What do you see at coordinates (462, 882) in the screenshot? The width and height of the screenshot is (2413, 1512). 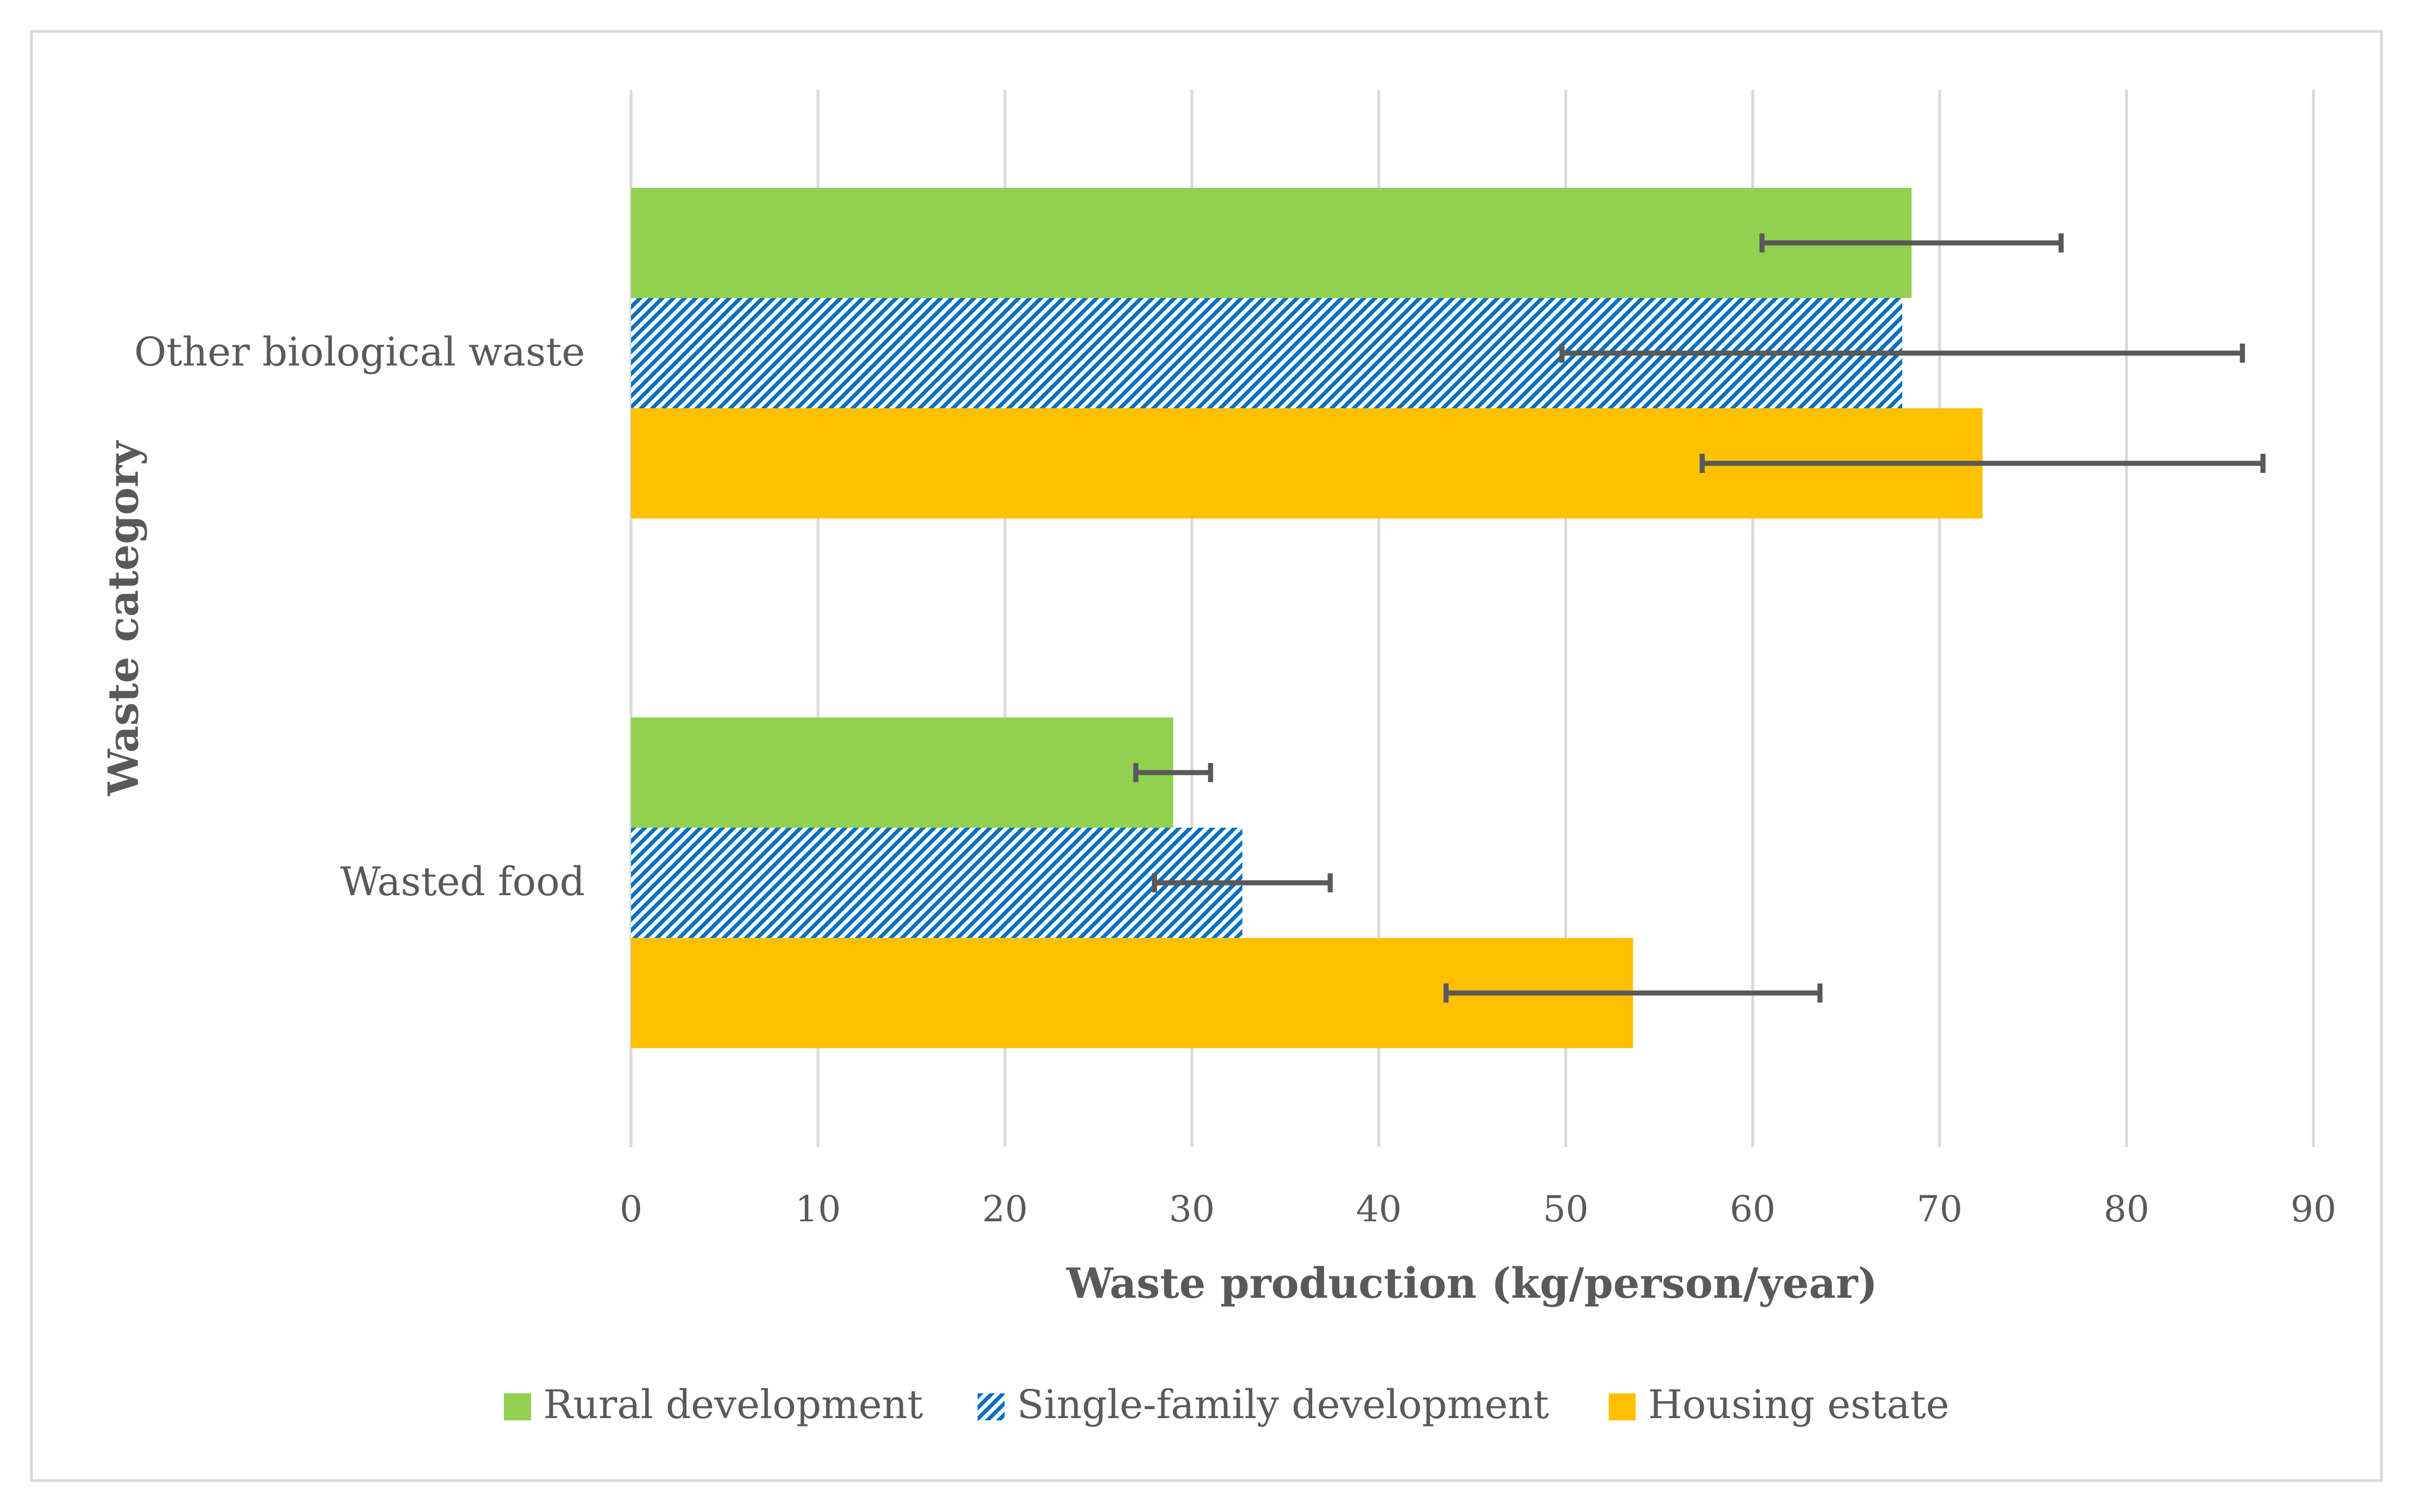 I see `category-label: Wasted food` at bounding box center [462, 882].